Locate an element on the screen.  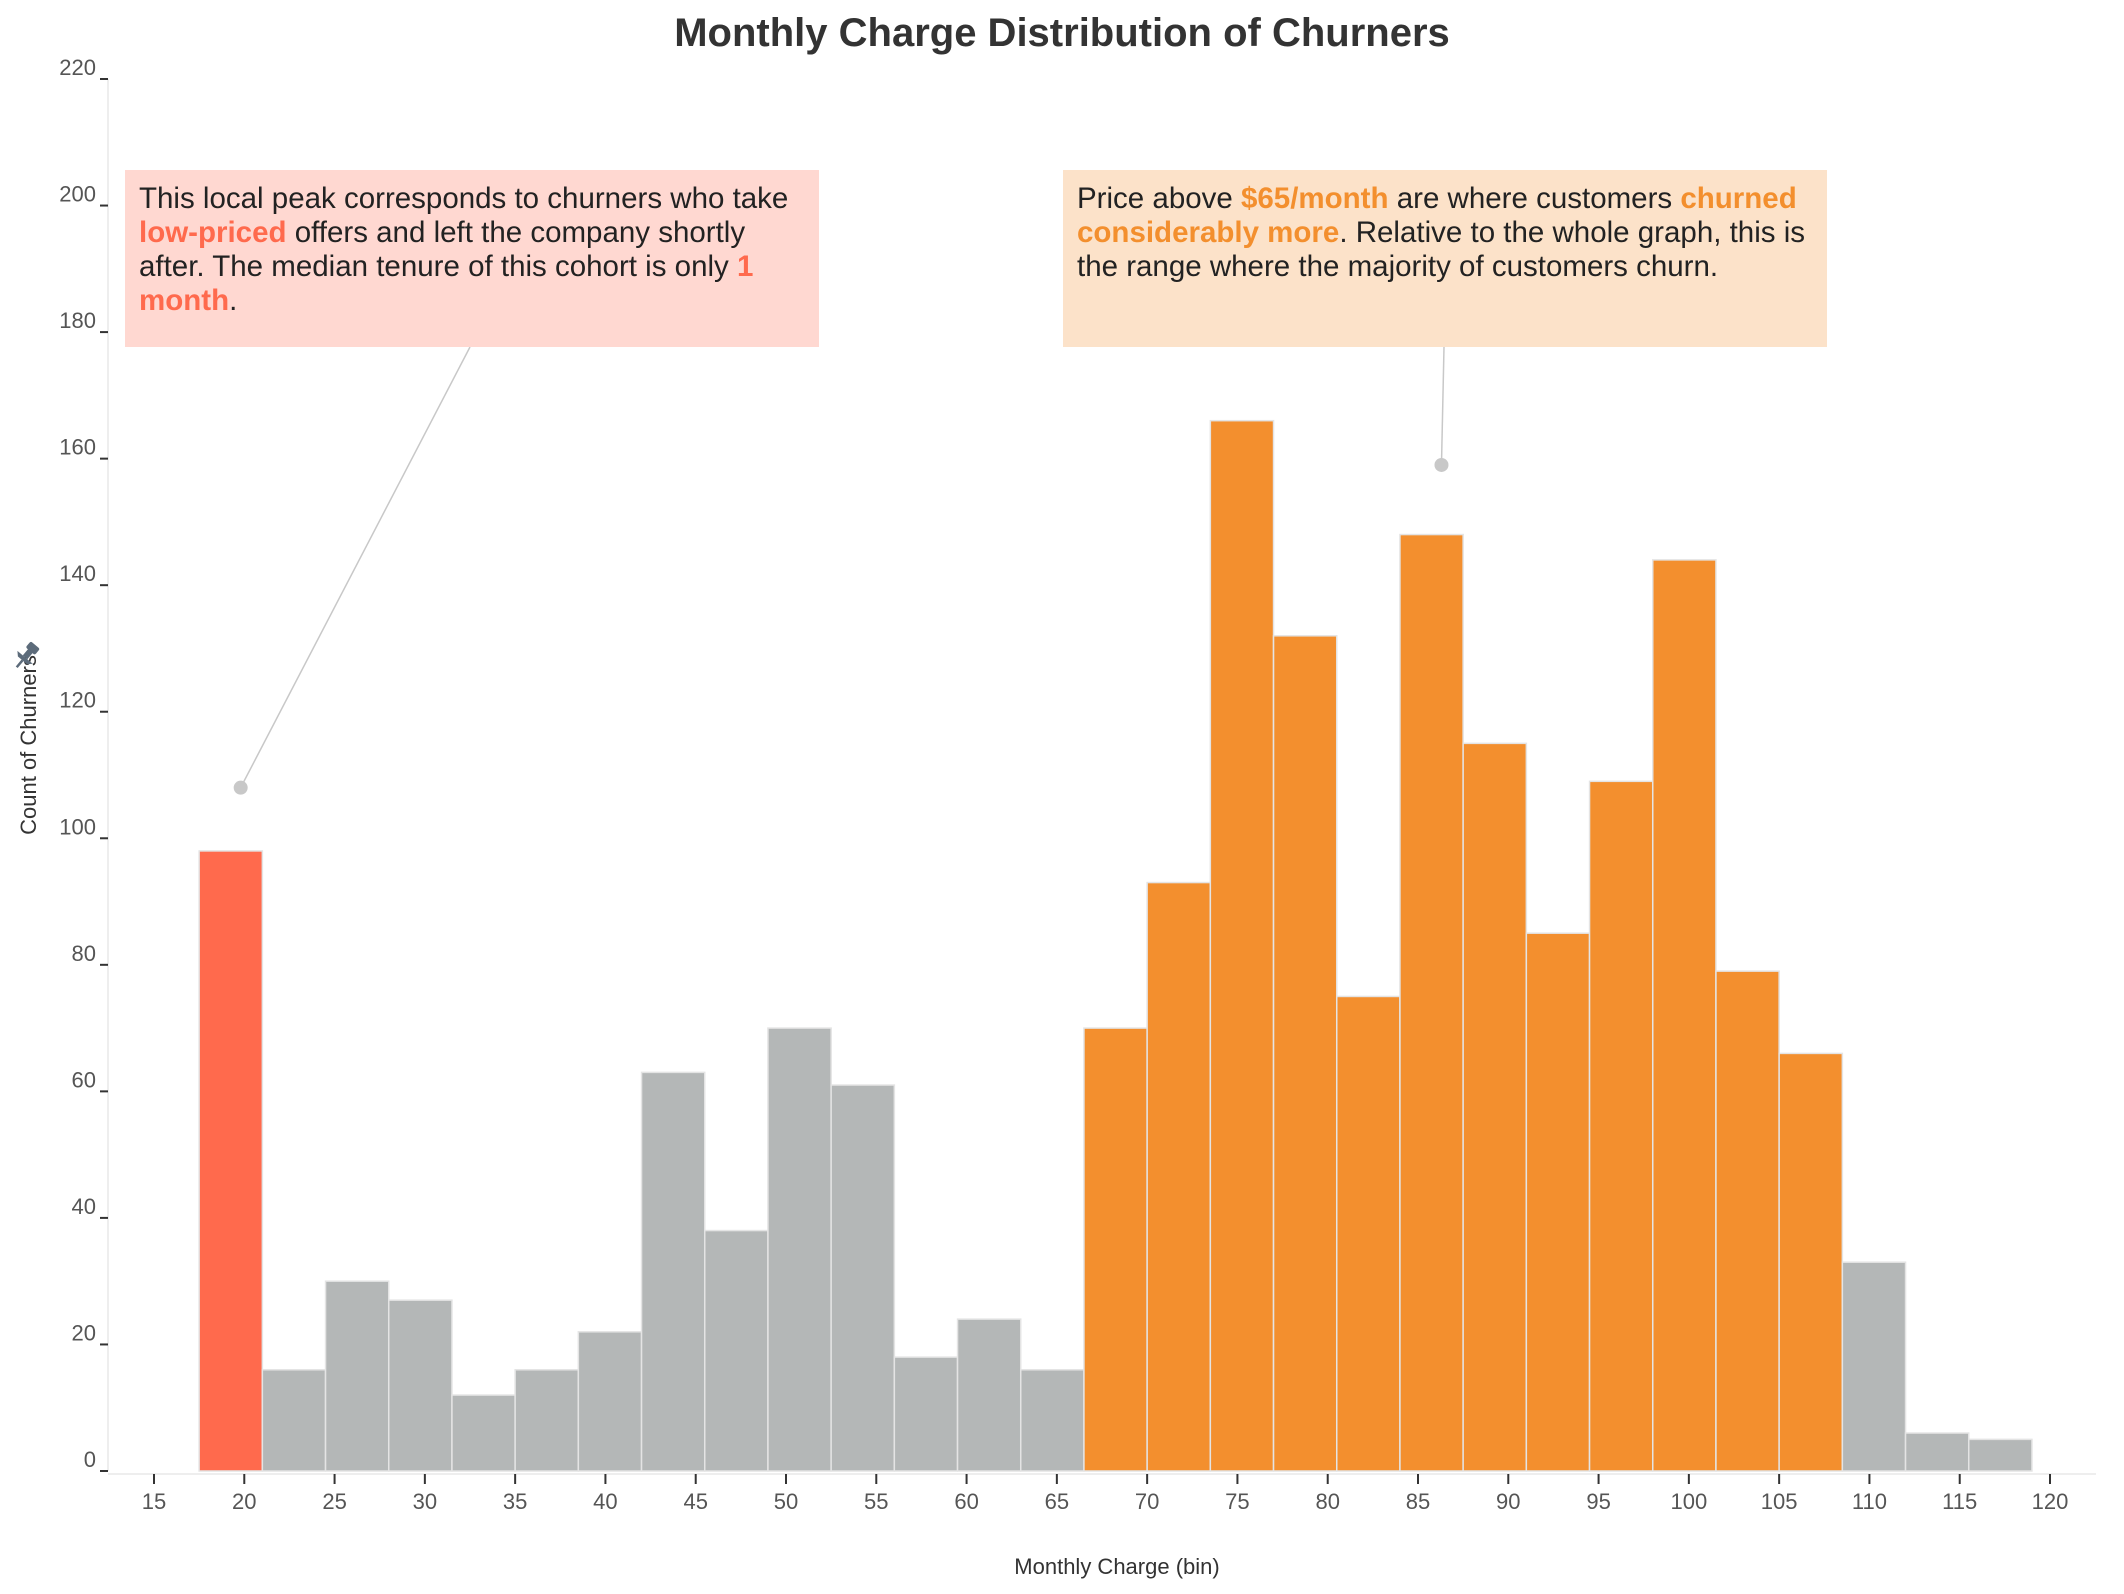
annotation-highlight: 1 month is located at coordinates (446, 283).